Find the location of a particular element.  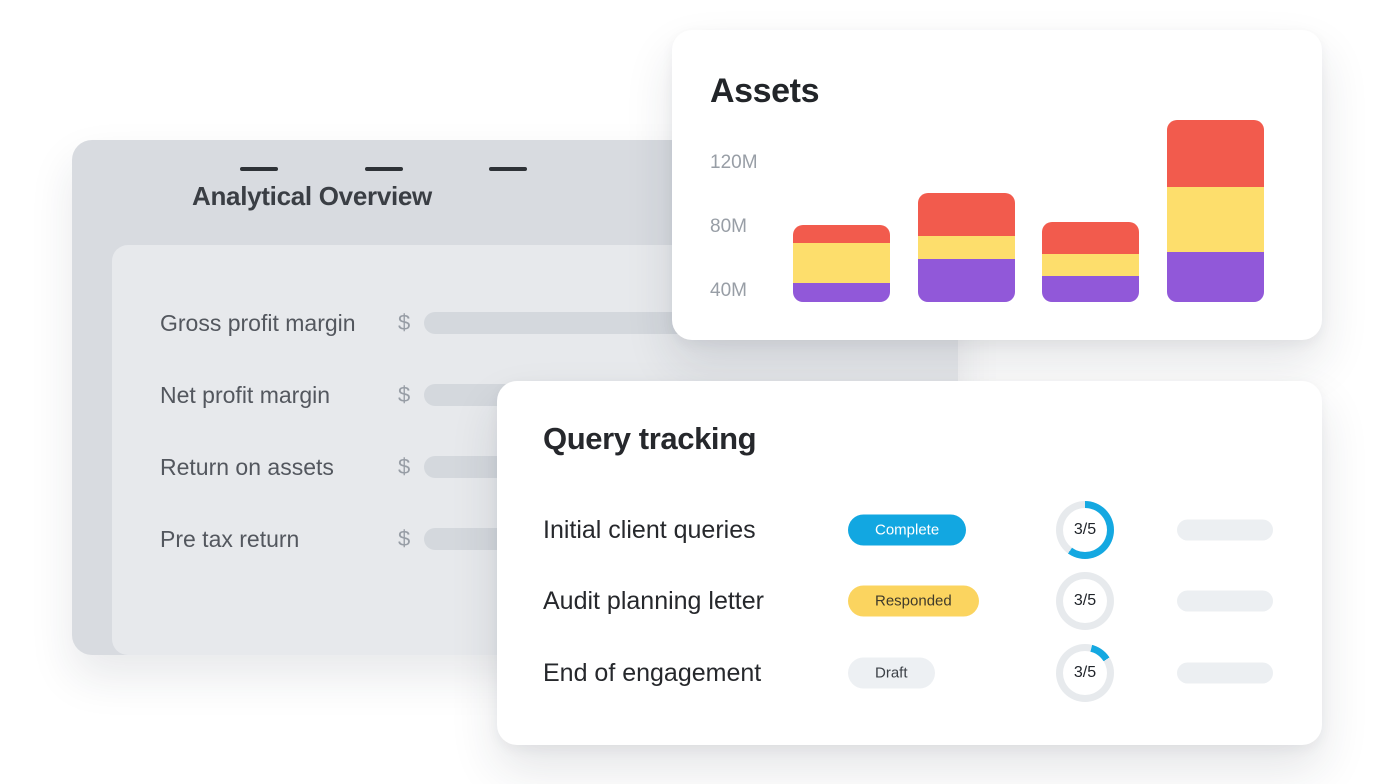

card-title: Analytical Overview is located at coordinates (312, 196).